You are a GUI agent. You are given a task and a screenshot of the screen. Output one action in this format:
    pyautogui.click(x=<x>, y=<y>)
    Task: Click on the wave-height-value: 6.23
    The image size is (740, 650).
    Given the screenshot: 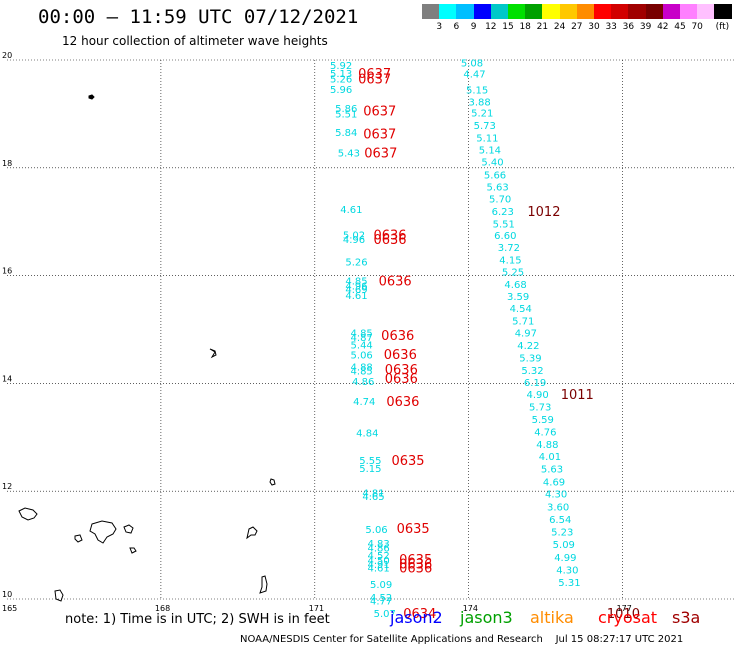 What is the action you would take?
    pyautogui.click(x=503, y=212)
    